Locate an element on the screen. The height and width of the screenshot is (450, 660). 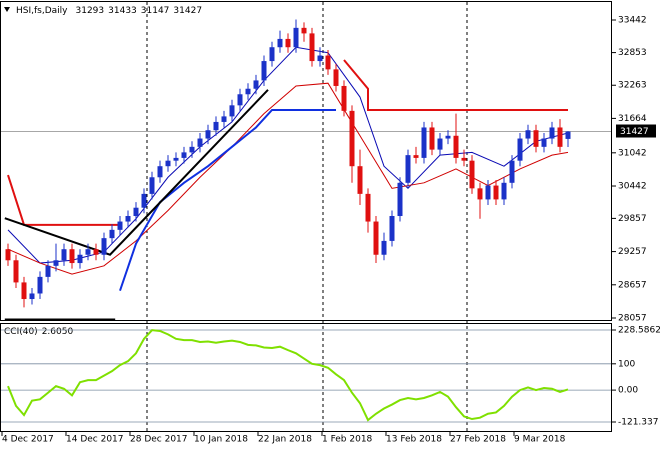
y-tick-label: 32853 is located at coordinates (632, 53).